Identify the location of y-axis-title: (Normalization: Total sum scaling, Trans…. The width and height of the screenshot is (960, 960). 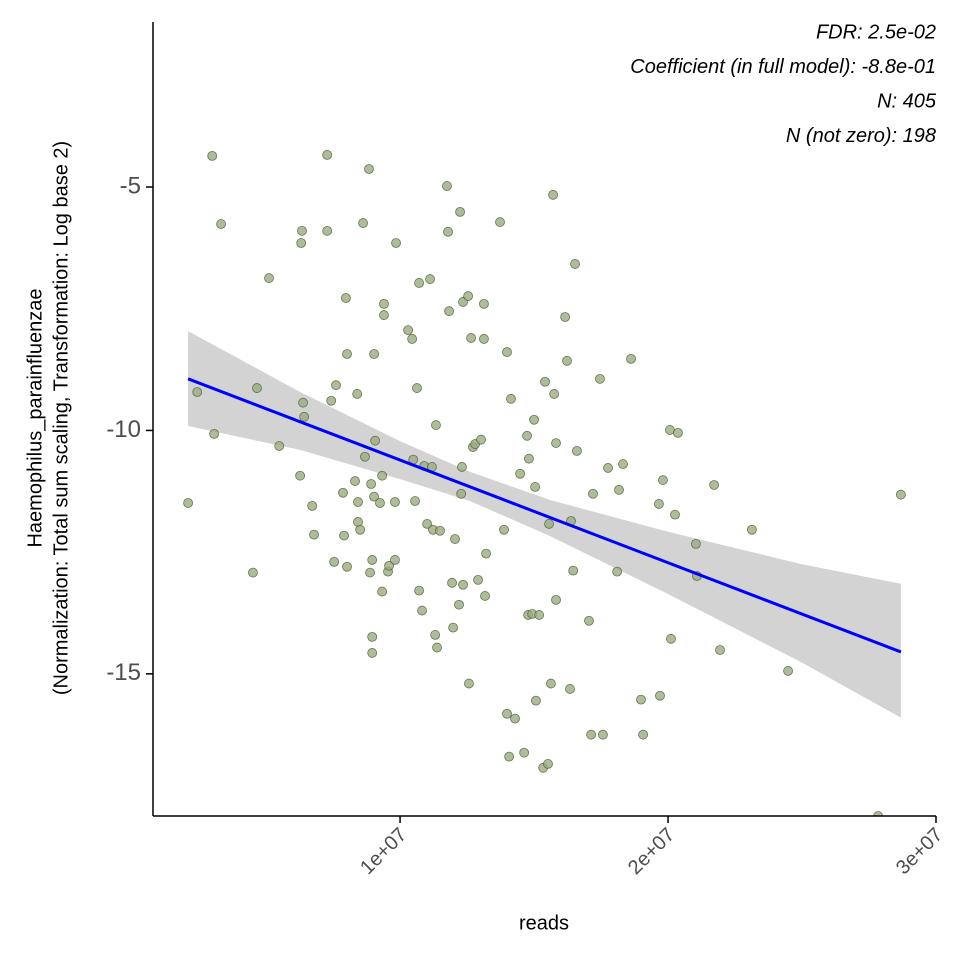
(61, 418).